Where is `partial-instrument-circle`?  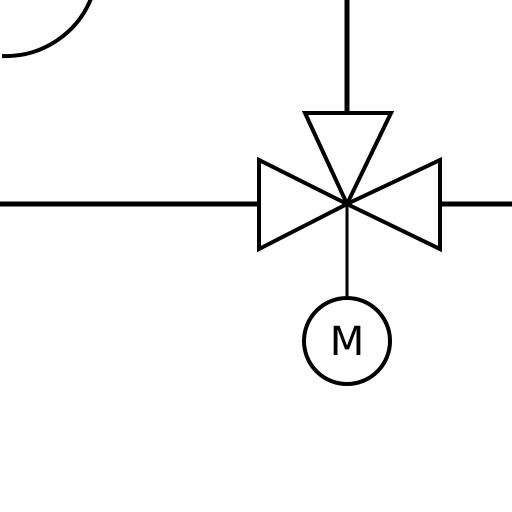
partial-instrument-circle is located at coordinates (47, 29).